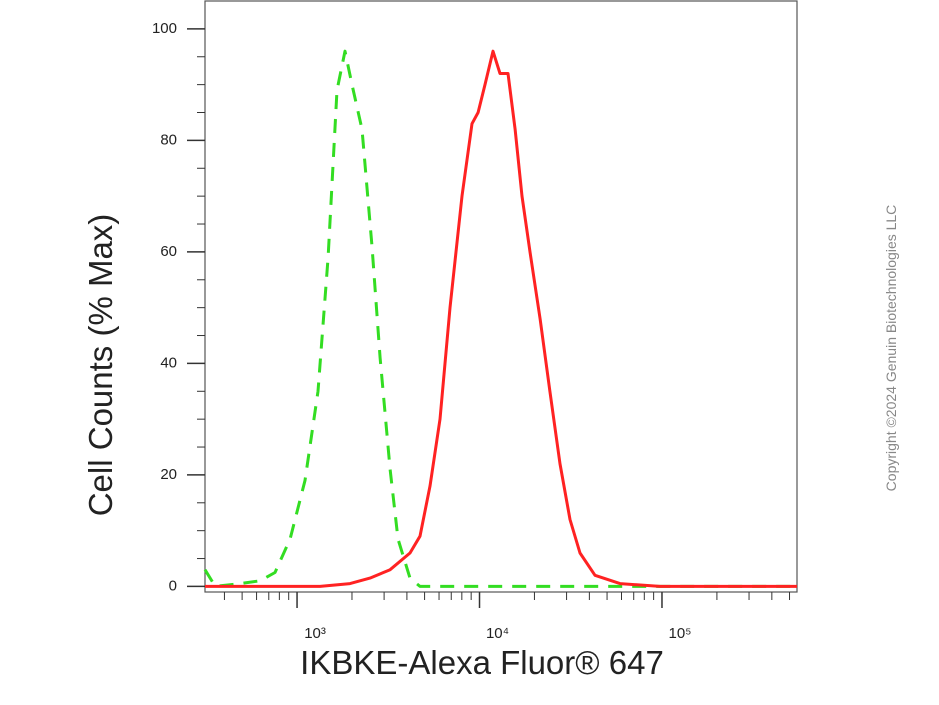  Describe the element at coordinates (168, 251) in the screenshot. I see `y-tick-label: 60` at that location.